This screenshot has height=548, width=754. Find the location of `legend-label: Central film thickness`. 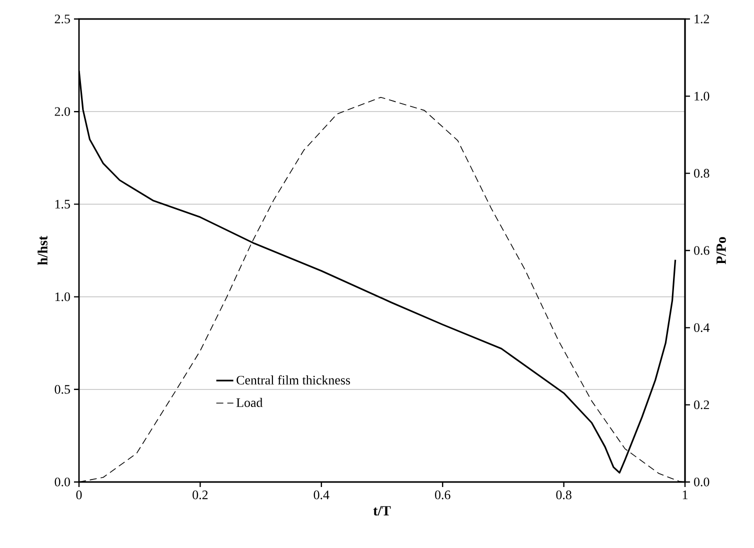

legend-label: Central film thickness is located at coordinates (293, 380).